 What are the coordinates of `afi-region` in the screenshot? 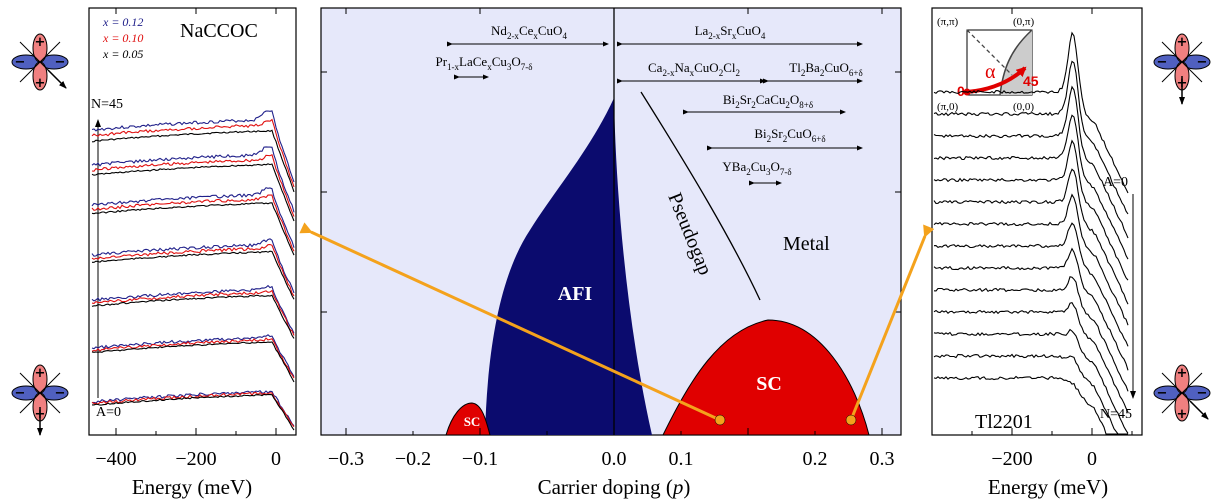 It's located at (568, 266).